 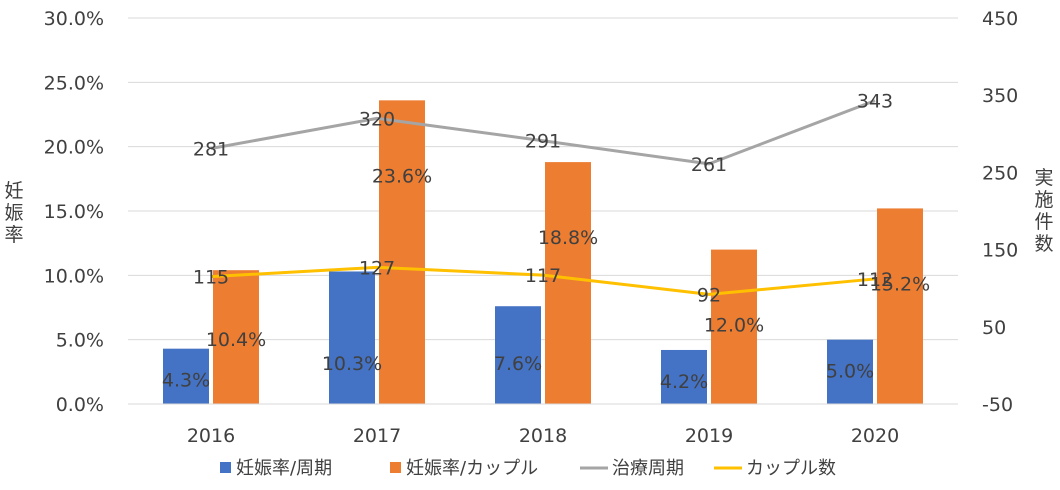 What do you see at coordinates (211, 436) in the screenshot?
I see `x-tick-label: 2016` at bounding box center [211, 436].